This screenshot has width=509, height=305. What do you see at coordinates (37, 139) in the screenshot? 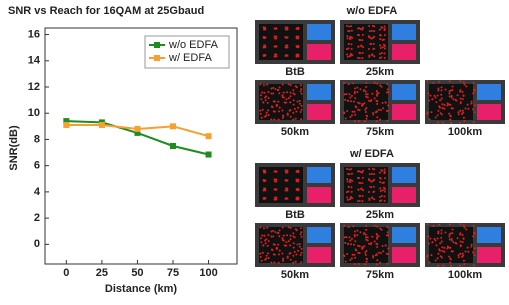
I see `y-tick-label: 8` at bounding box center [37, 139].